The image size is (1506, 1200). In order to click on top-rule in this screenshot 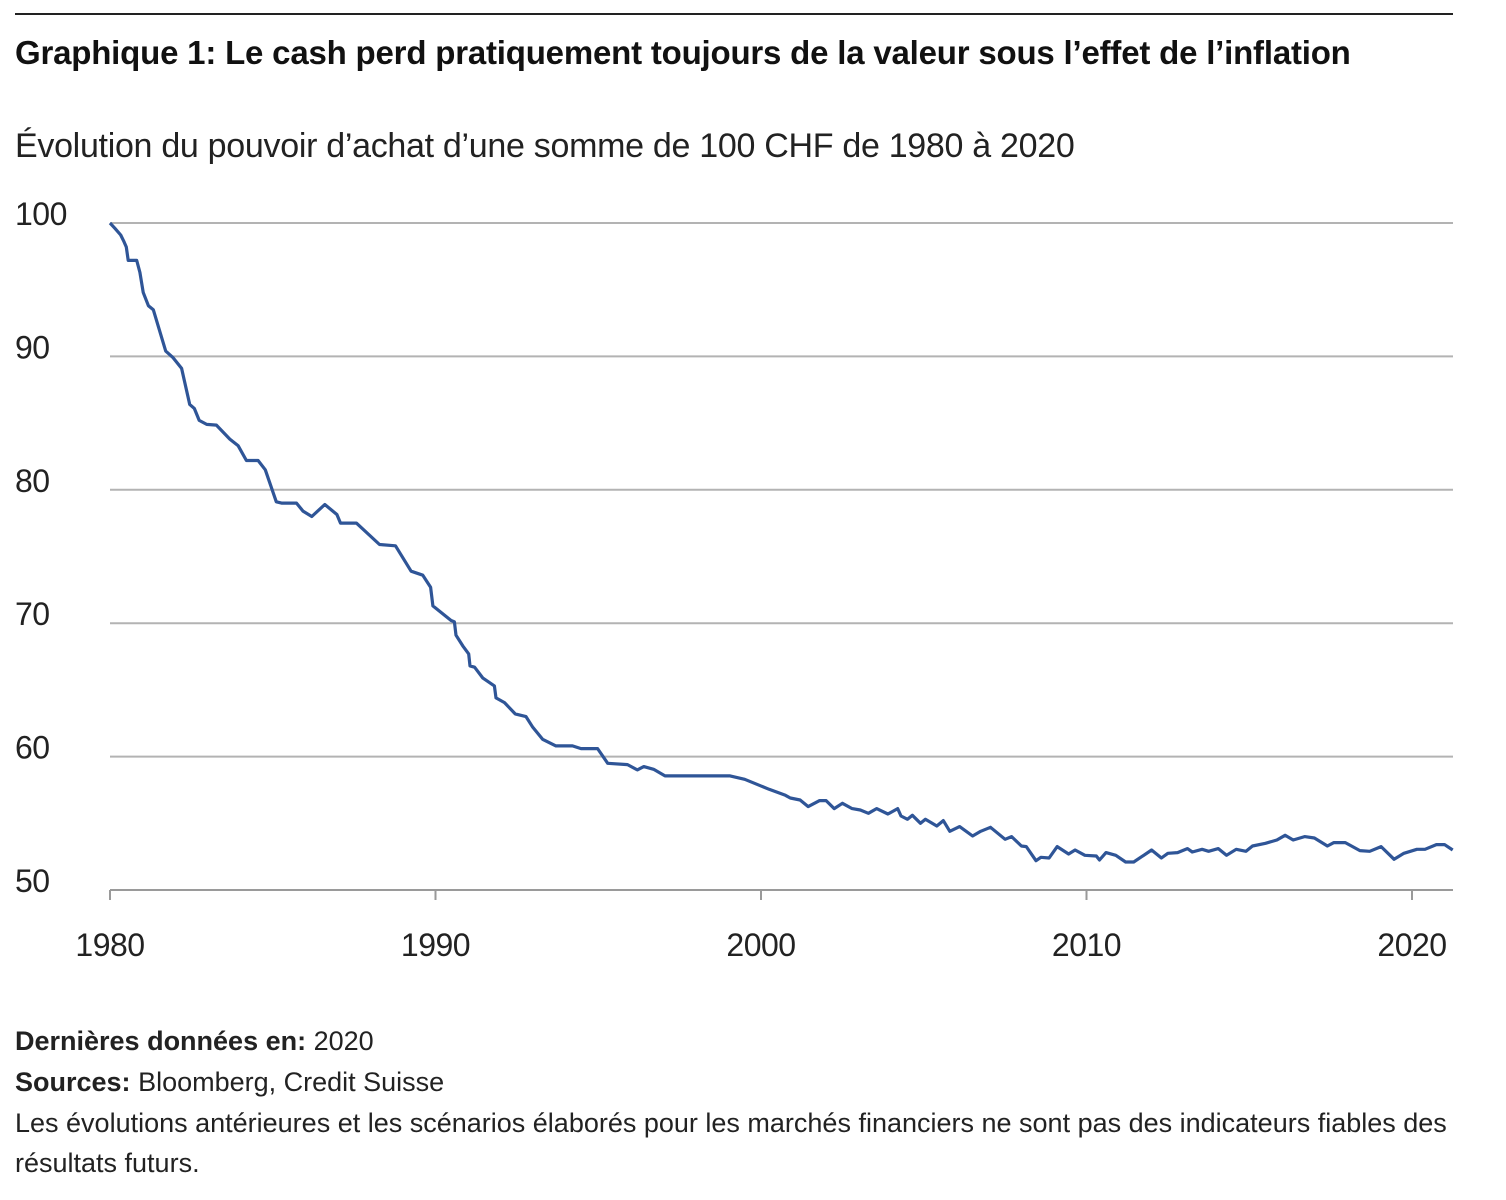, I will do `click(734, 14)`.